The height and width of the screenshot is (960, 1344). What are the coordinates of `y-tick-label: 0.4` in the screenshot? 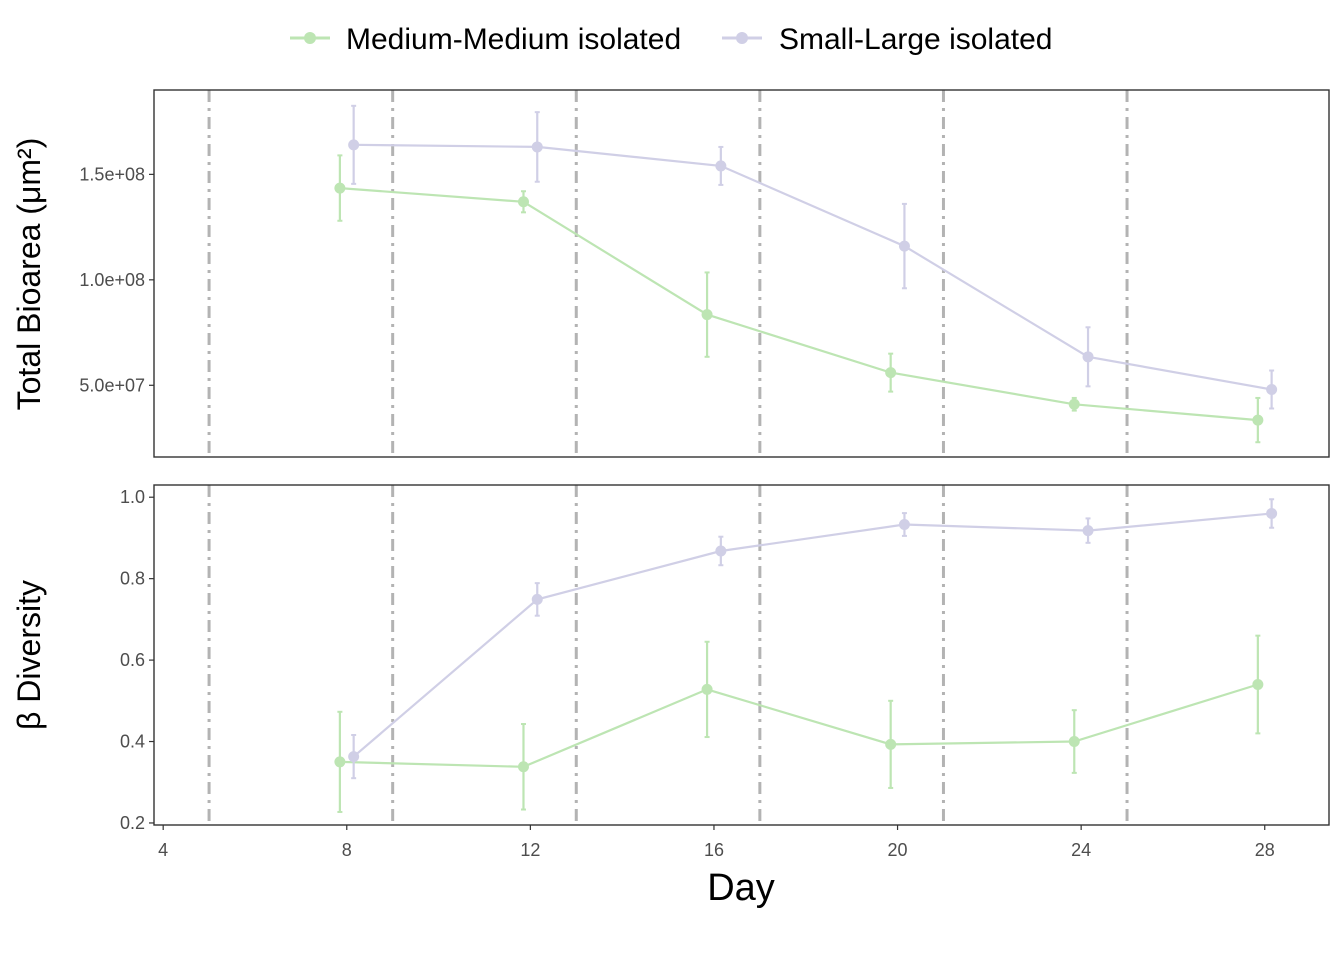 It's located at (132, 742).